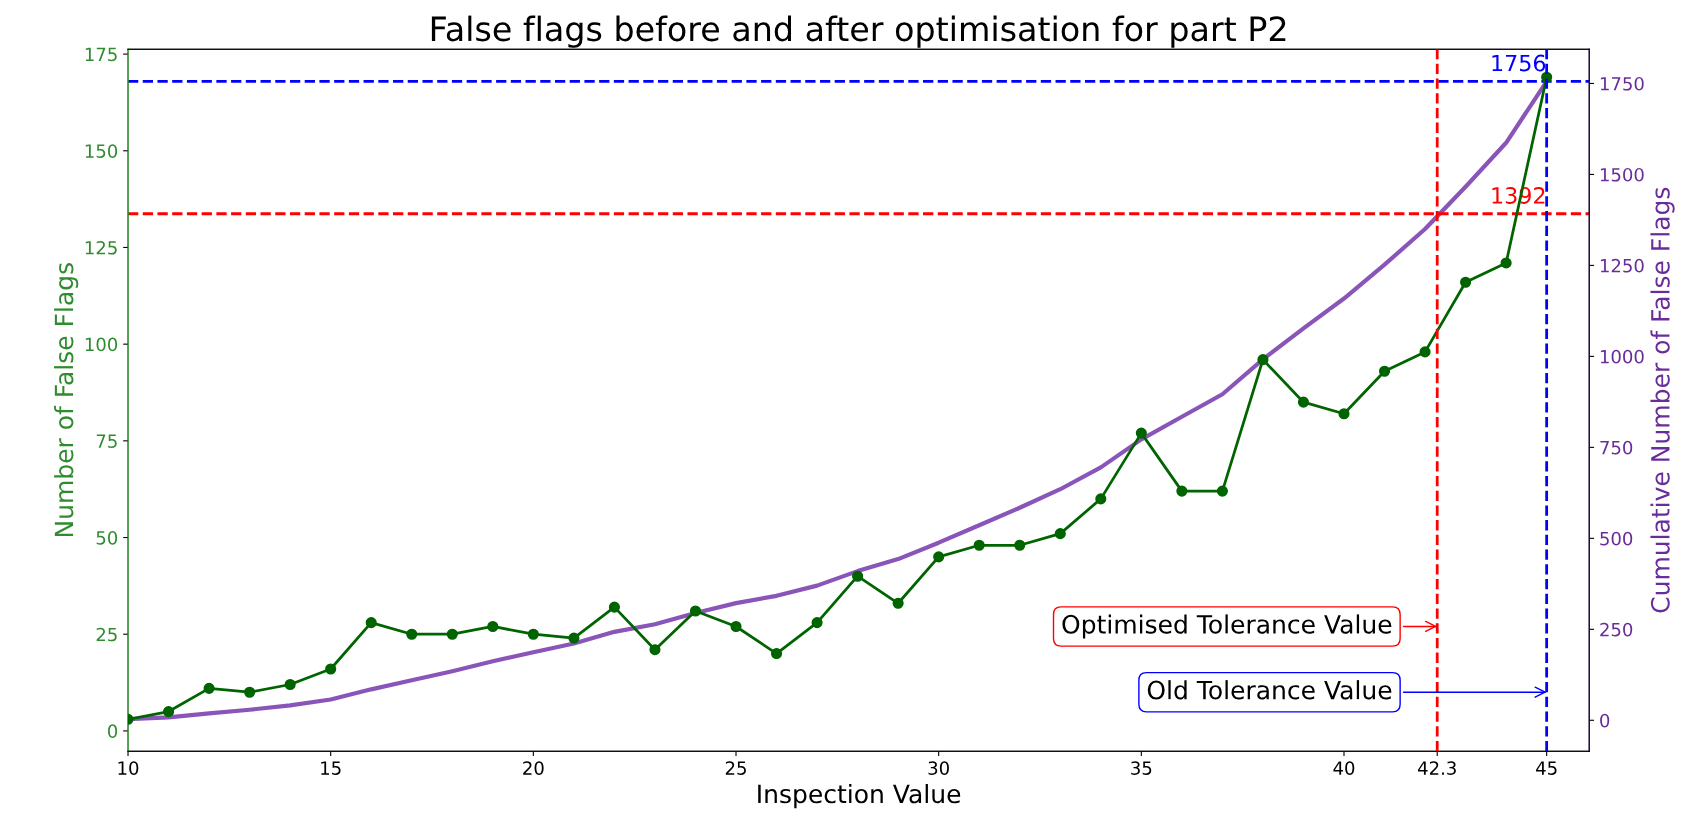  What do you see at coordinates (1269, 690) in the screenshot?
I see `annotation: Old Tolerance Value` at bounding box center [1269, 690].